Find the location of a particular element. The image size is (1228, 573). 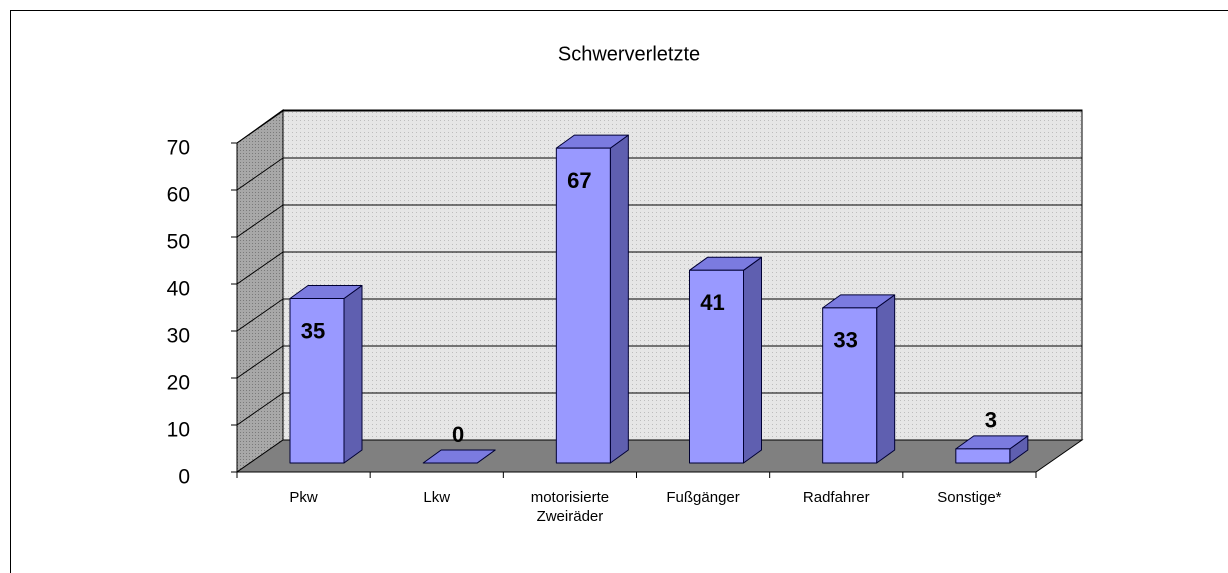

value-label: 41 is located at coordinates (712, 302).